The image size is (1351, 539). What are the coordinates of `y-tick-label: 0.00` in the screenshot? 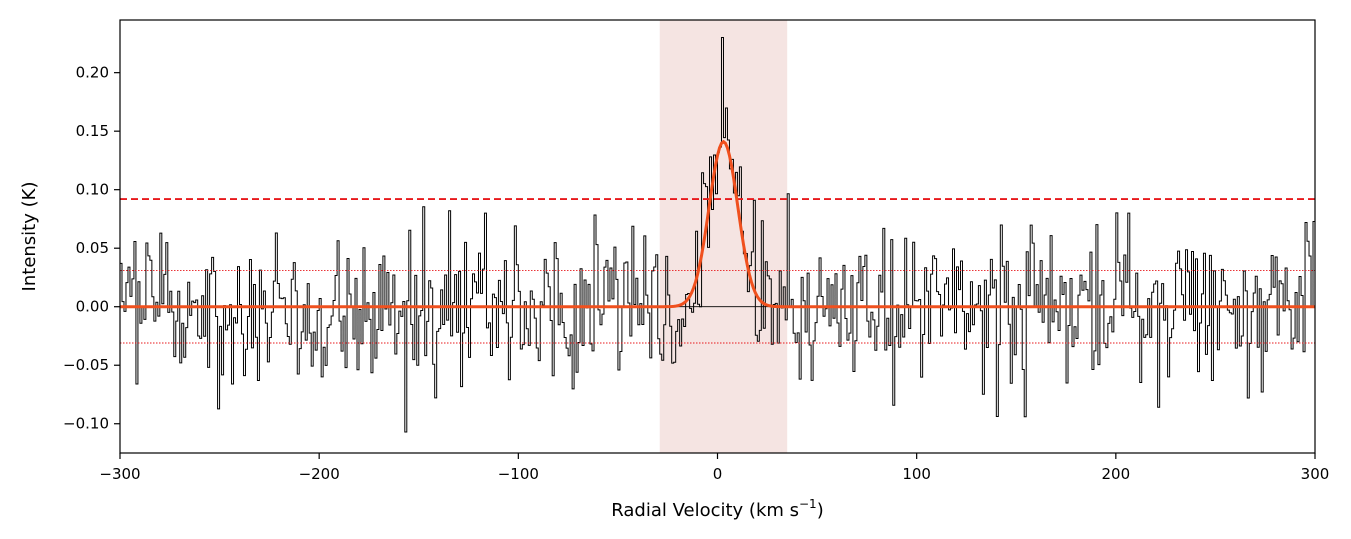 It's located at (92, 307).